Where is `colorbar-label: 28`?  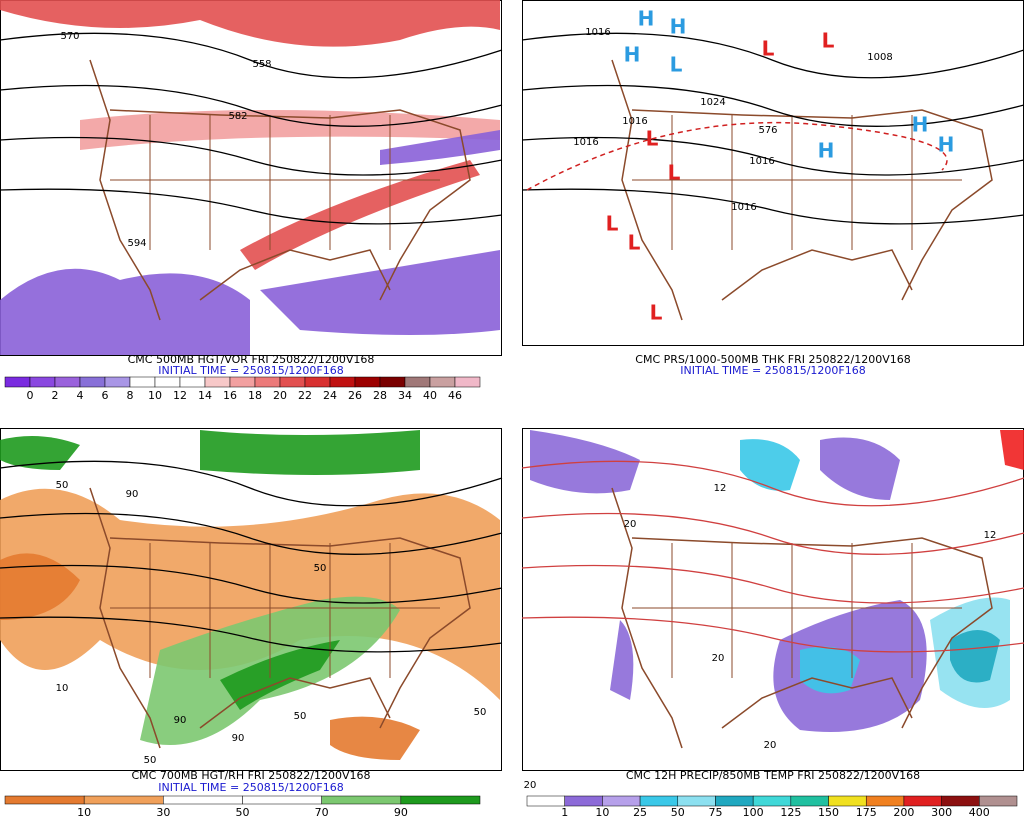 colorbar-label: 28 is located at coordinates (380, 395).